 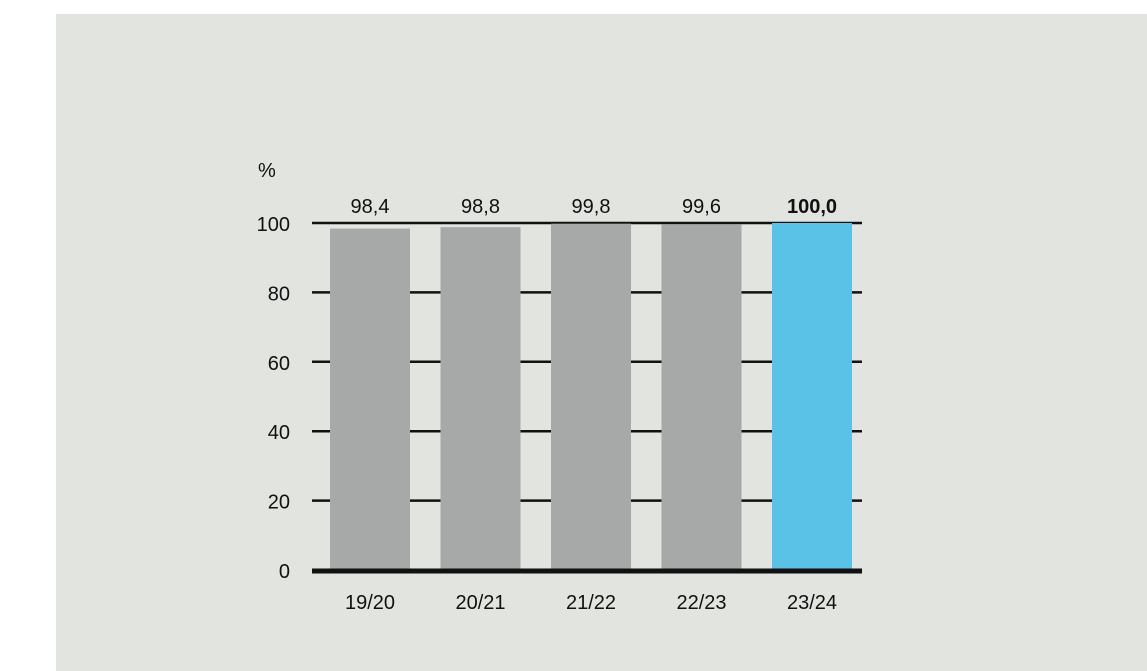 What do you see at coordinates (370, 207) in the screenshot?
I see `value-label-19-20: 98,4` at bounding box center [370, 207].